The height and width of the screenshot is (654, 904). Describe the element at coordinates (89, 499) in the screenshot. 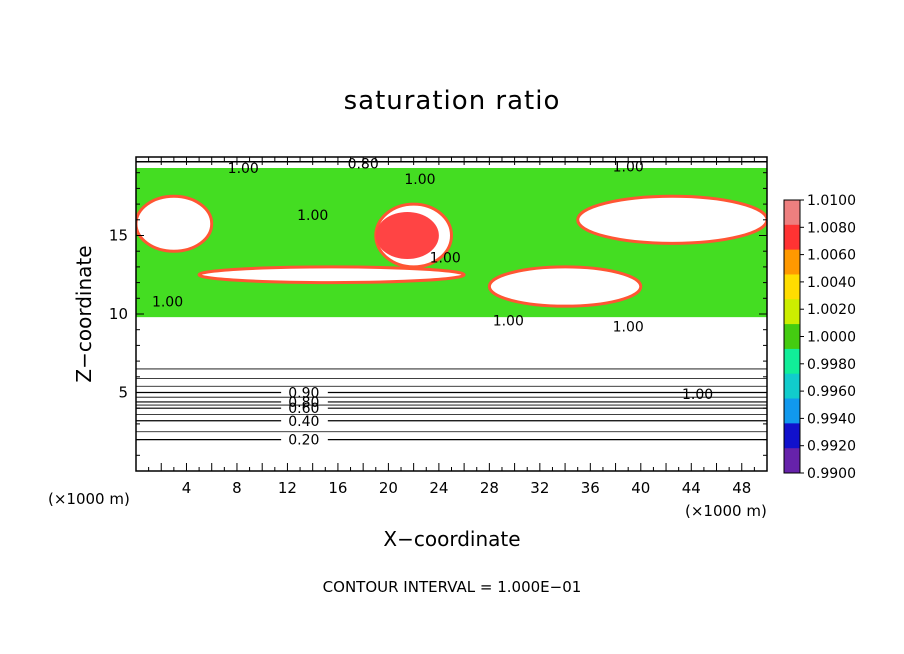

I see `y-unit-label: (×1000 m)` at that location.